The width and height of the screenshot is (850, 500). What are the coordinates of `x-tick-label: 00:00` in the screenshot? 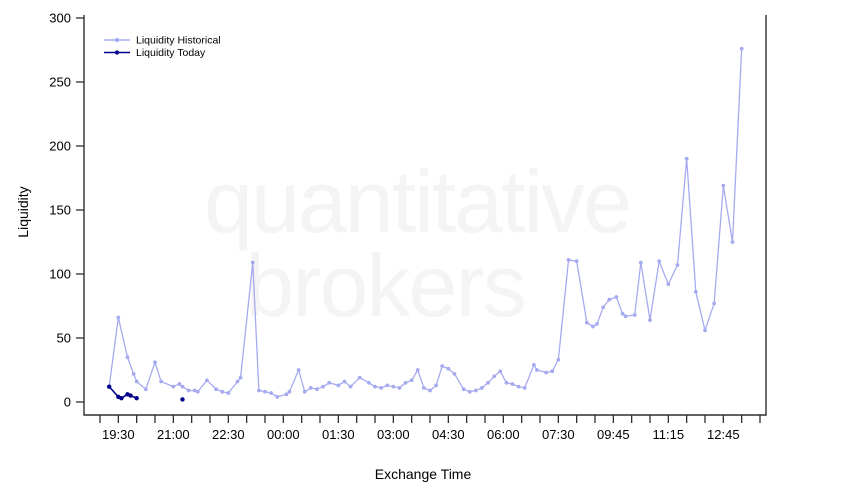 It's located at (283, 434).